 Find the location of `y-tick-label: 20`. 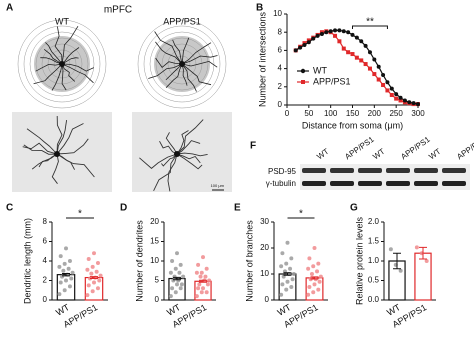

y-tick-label: 20 is located at coordinates (154, 221).